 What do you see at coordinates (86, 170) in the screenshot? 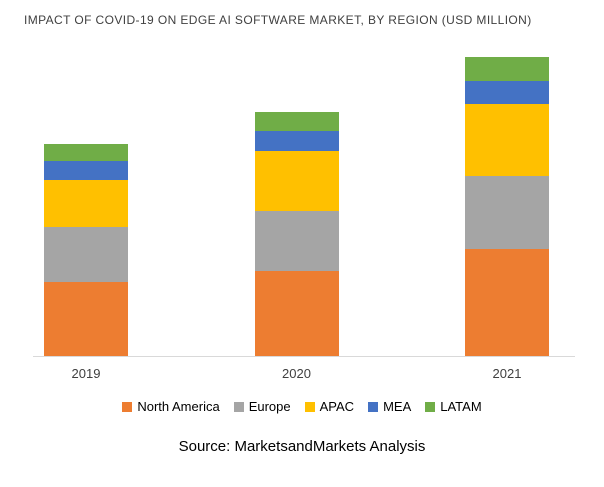
I see `bar-segment-mea-2019` at bounding box center [86, 170].